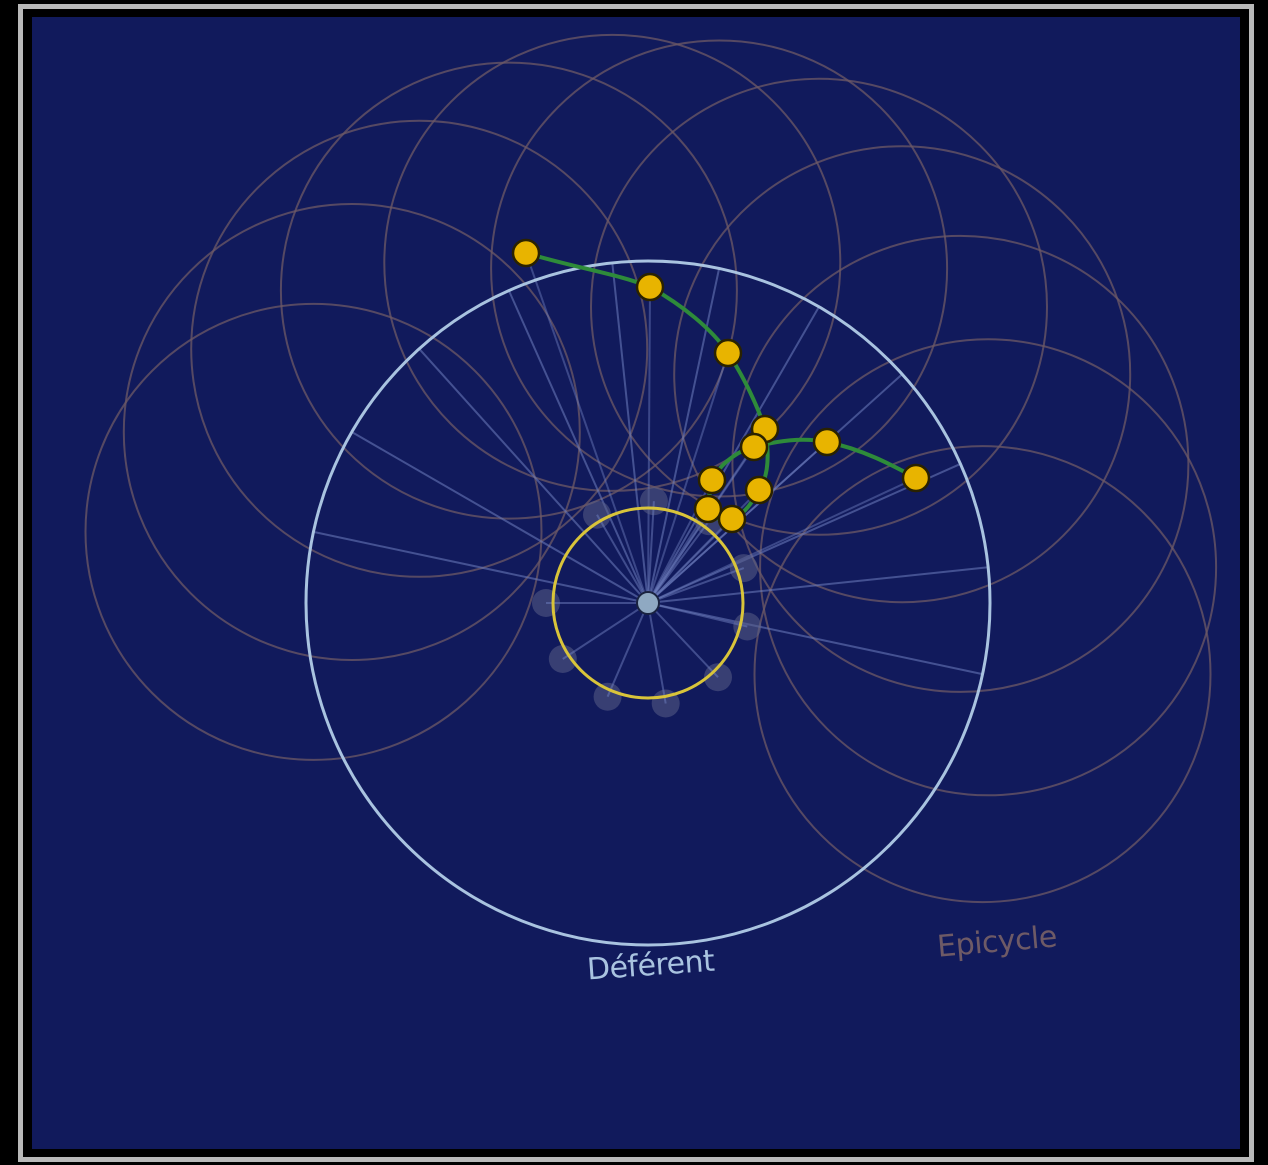 This screenshot has height=1165, width=1268. I want to click on planet-positions, so click(721, 386).